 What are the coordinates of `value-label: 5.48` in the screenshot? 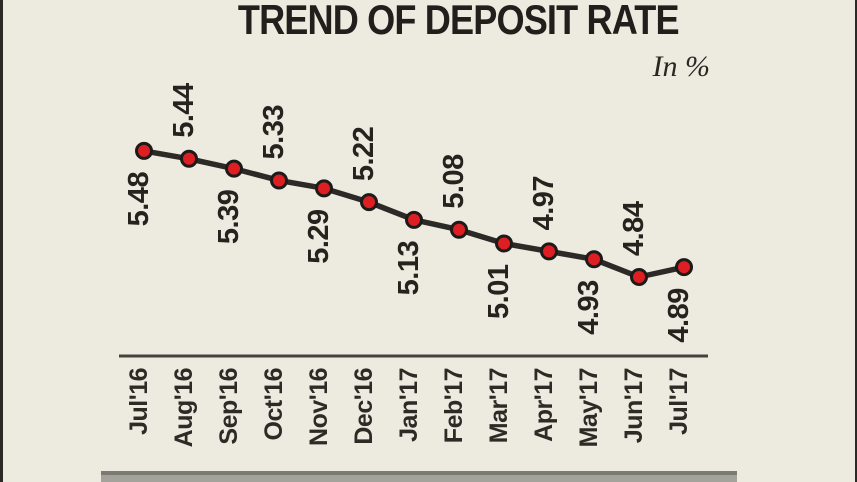 It's located at (139, 199).